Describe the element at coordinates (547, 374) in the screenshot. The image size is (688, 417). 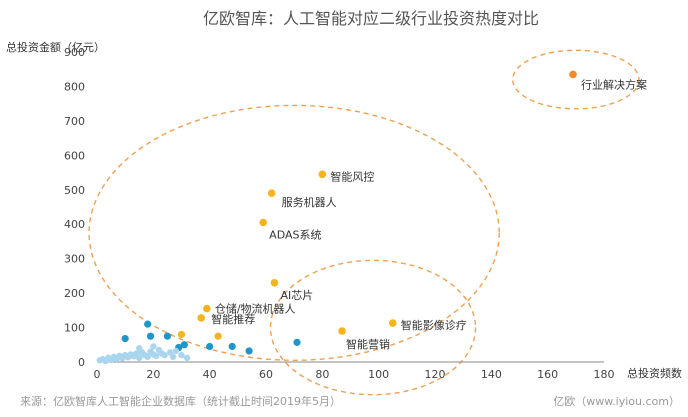
I see `x-tick-label: 160` at that location.